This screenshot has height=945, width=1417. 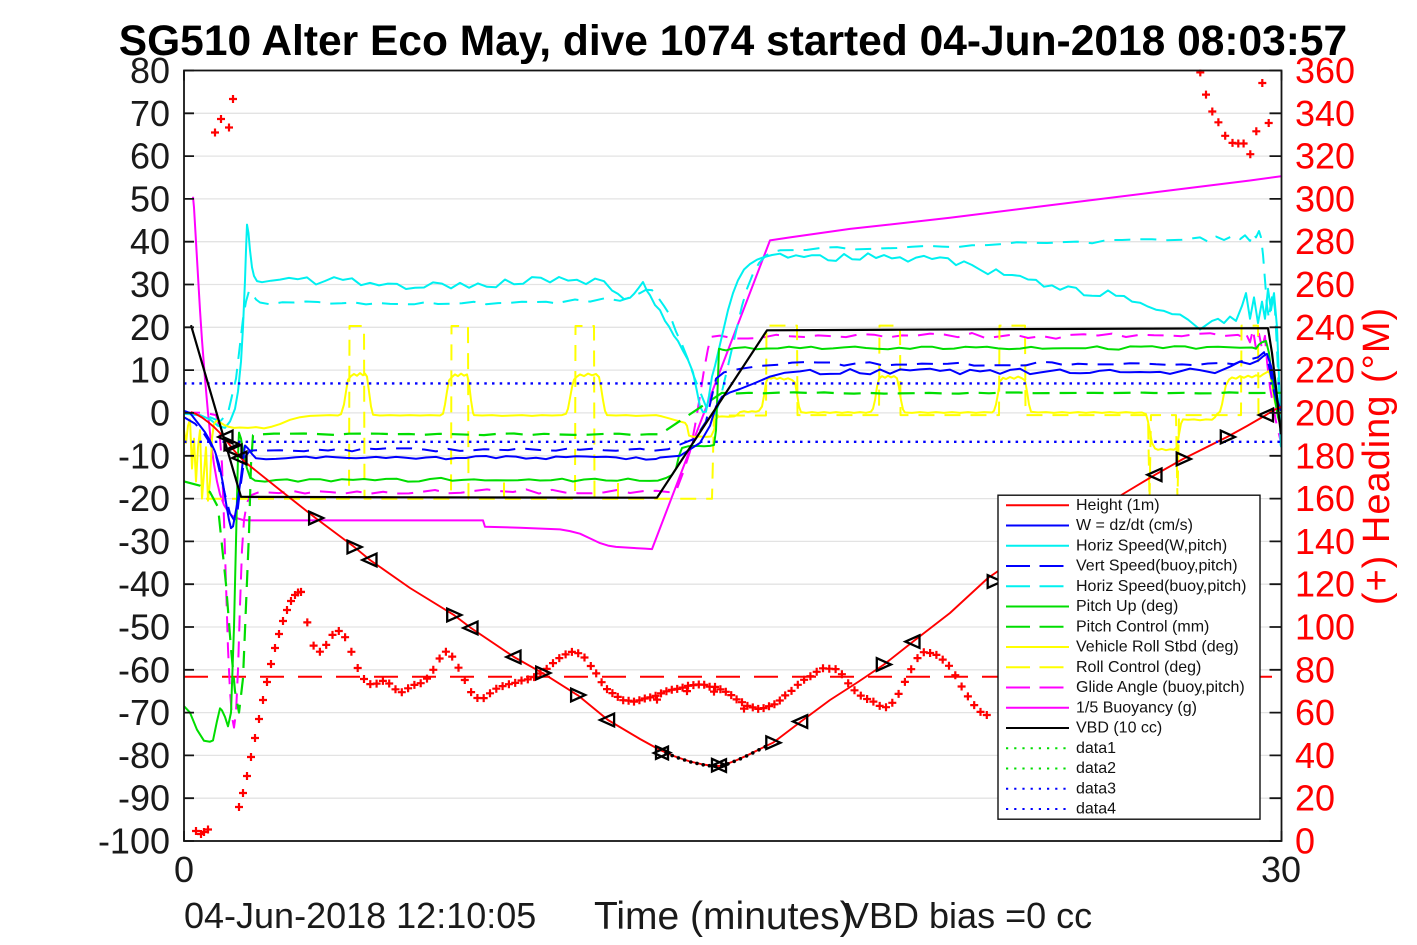 What do you see at coordinates (144, 541) in the screenshot?
I see `svg-text: -30` at bounding box center [144, 541].